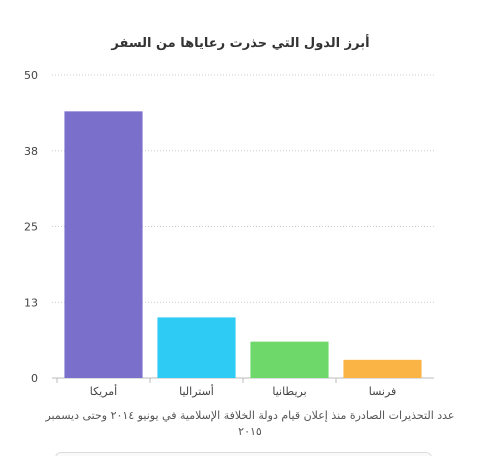 The image size is (481, 456). What do you see at coordinates (240, 43) in the screenshot?
I see `chart-title: أبرز الدول التي حذرت رعاياها من السفر` at bounding box center [240, 43].